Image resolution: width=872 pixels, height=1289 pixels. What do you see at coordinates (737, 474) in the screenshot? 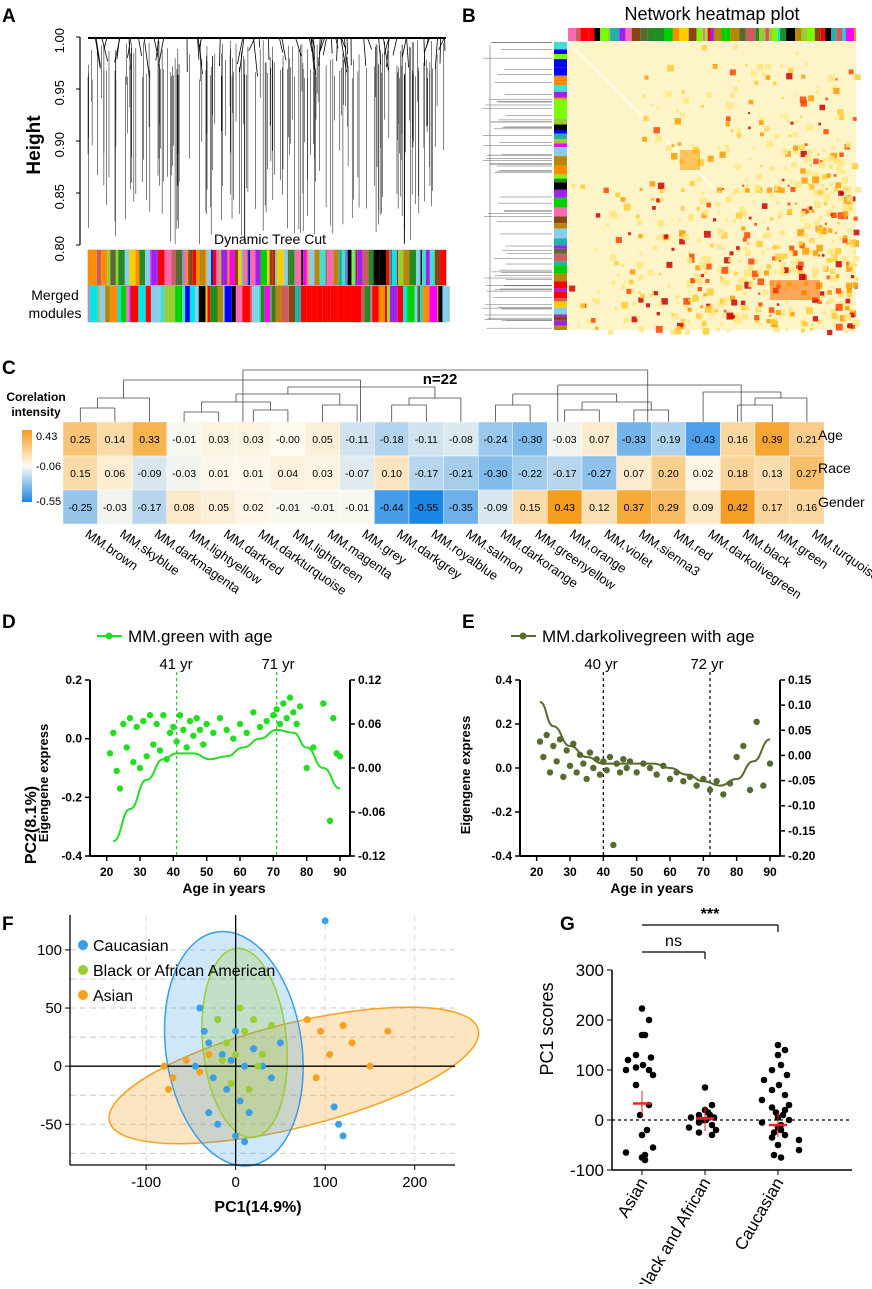
I see `heatmap-cell-value: 0.18` at bounding box center [737, 474].